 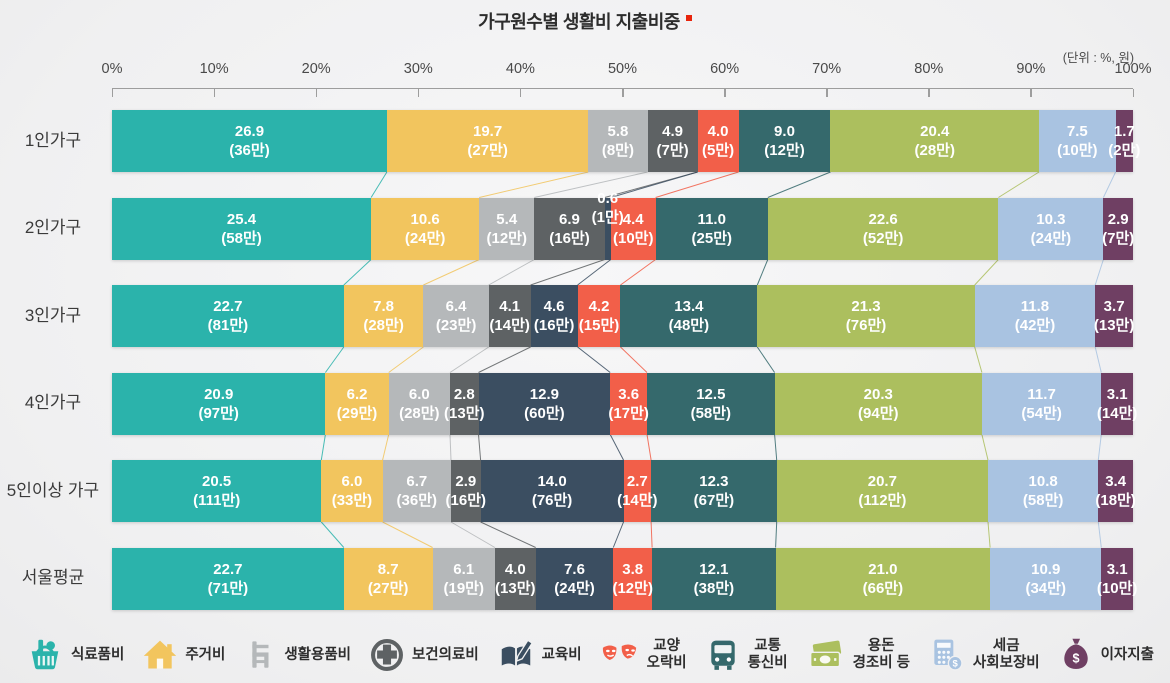 I want to click on house-icon, so click(x=160, y=655).